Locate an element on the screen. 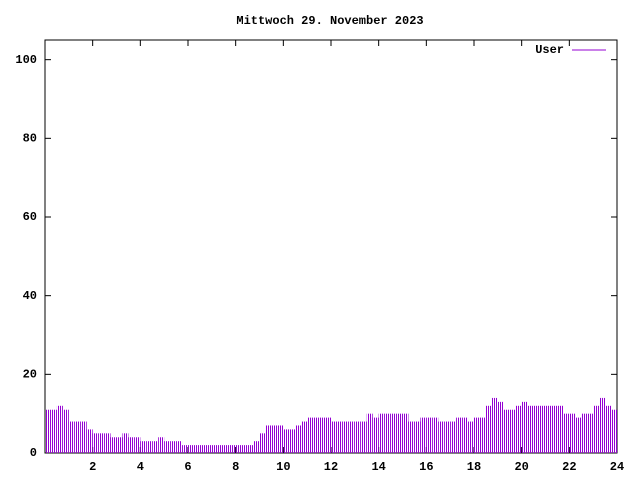  y-tick-label: 60 is located at coordinates (30, 217).